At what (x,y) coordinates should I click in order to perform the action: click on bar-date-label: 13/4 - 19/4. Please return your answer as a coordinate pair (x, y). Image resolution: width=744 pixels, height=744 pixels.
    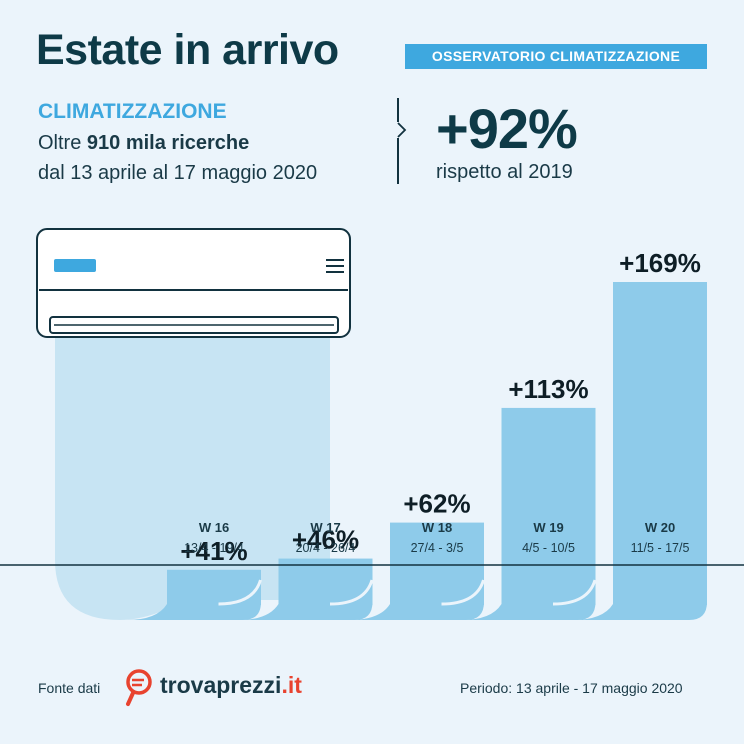
    Looking at the image, I should click on (214, 548).